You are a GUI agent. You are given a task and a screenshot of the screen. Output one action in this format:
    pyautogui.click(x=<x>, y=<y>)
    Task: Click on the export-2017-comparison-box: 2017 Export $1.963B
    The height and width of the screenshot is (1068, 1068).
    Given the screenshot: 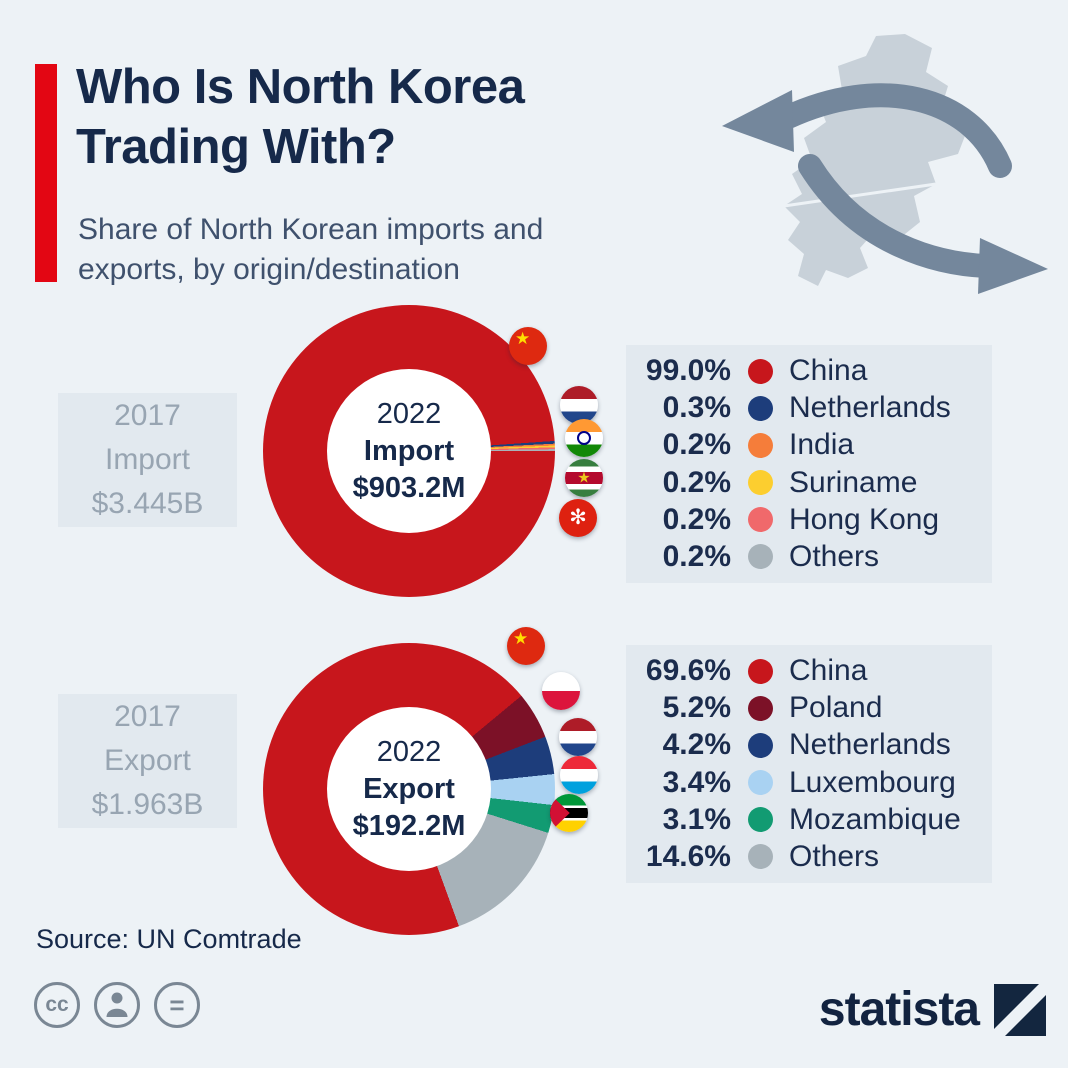 What is the action you would take?
    pyautogui.click(x=147, y=761)
    